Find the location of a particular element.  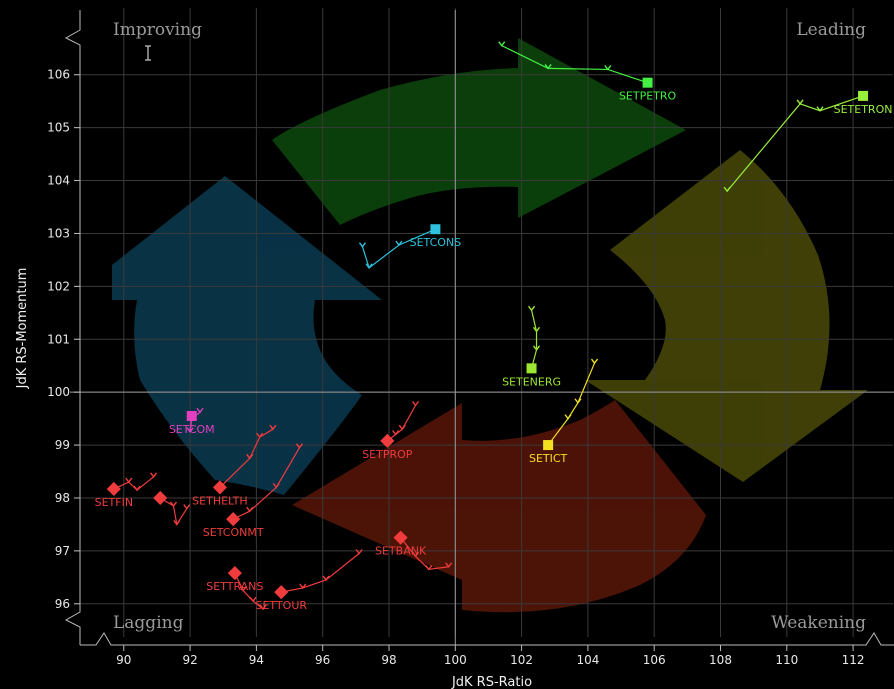

y-tick-label: 96 is located at coordinates (62, 604).